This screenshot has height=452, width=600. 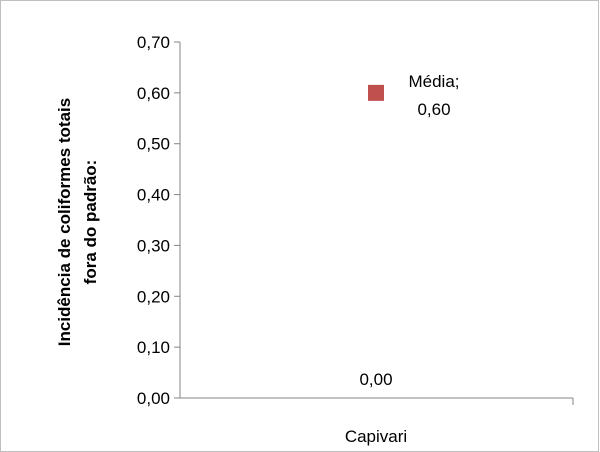 What do you see at coordinates (153, 93) in the screenshot?
I see `y-tick-label-6: 0,60` at bounding box center [153, 93].